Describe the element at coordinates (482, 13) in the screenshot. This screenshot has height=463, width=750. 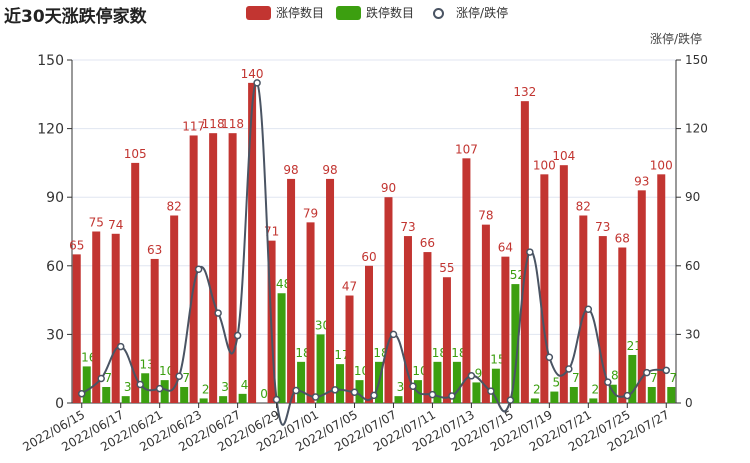
I see `legend-label-ratio: 涨停/跌停` at that location.